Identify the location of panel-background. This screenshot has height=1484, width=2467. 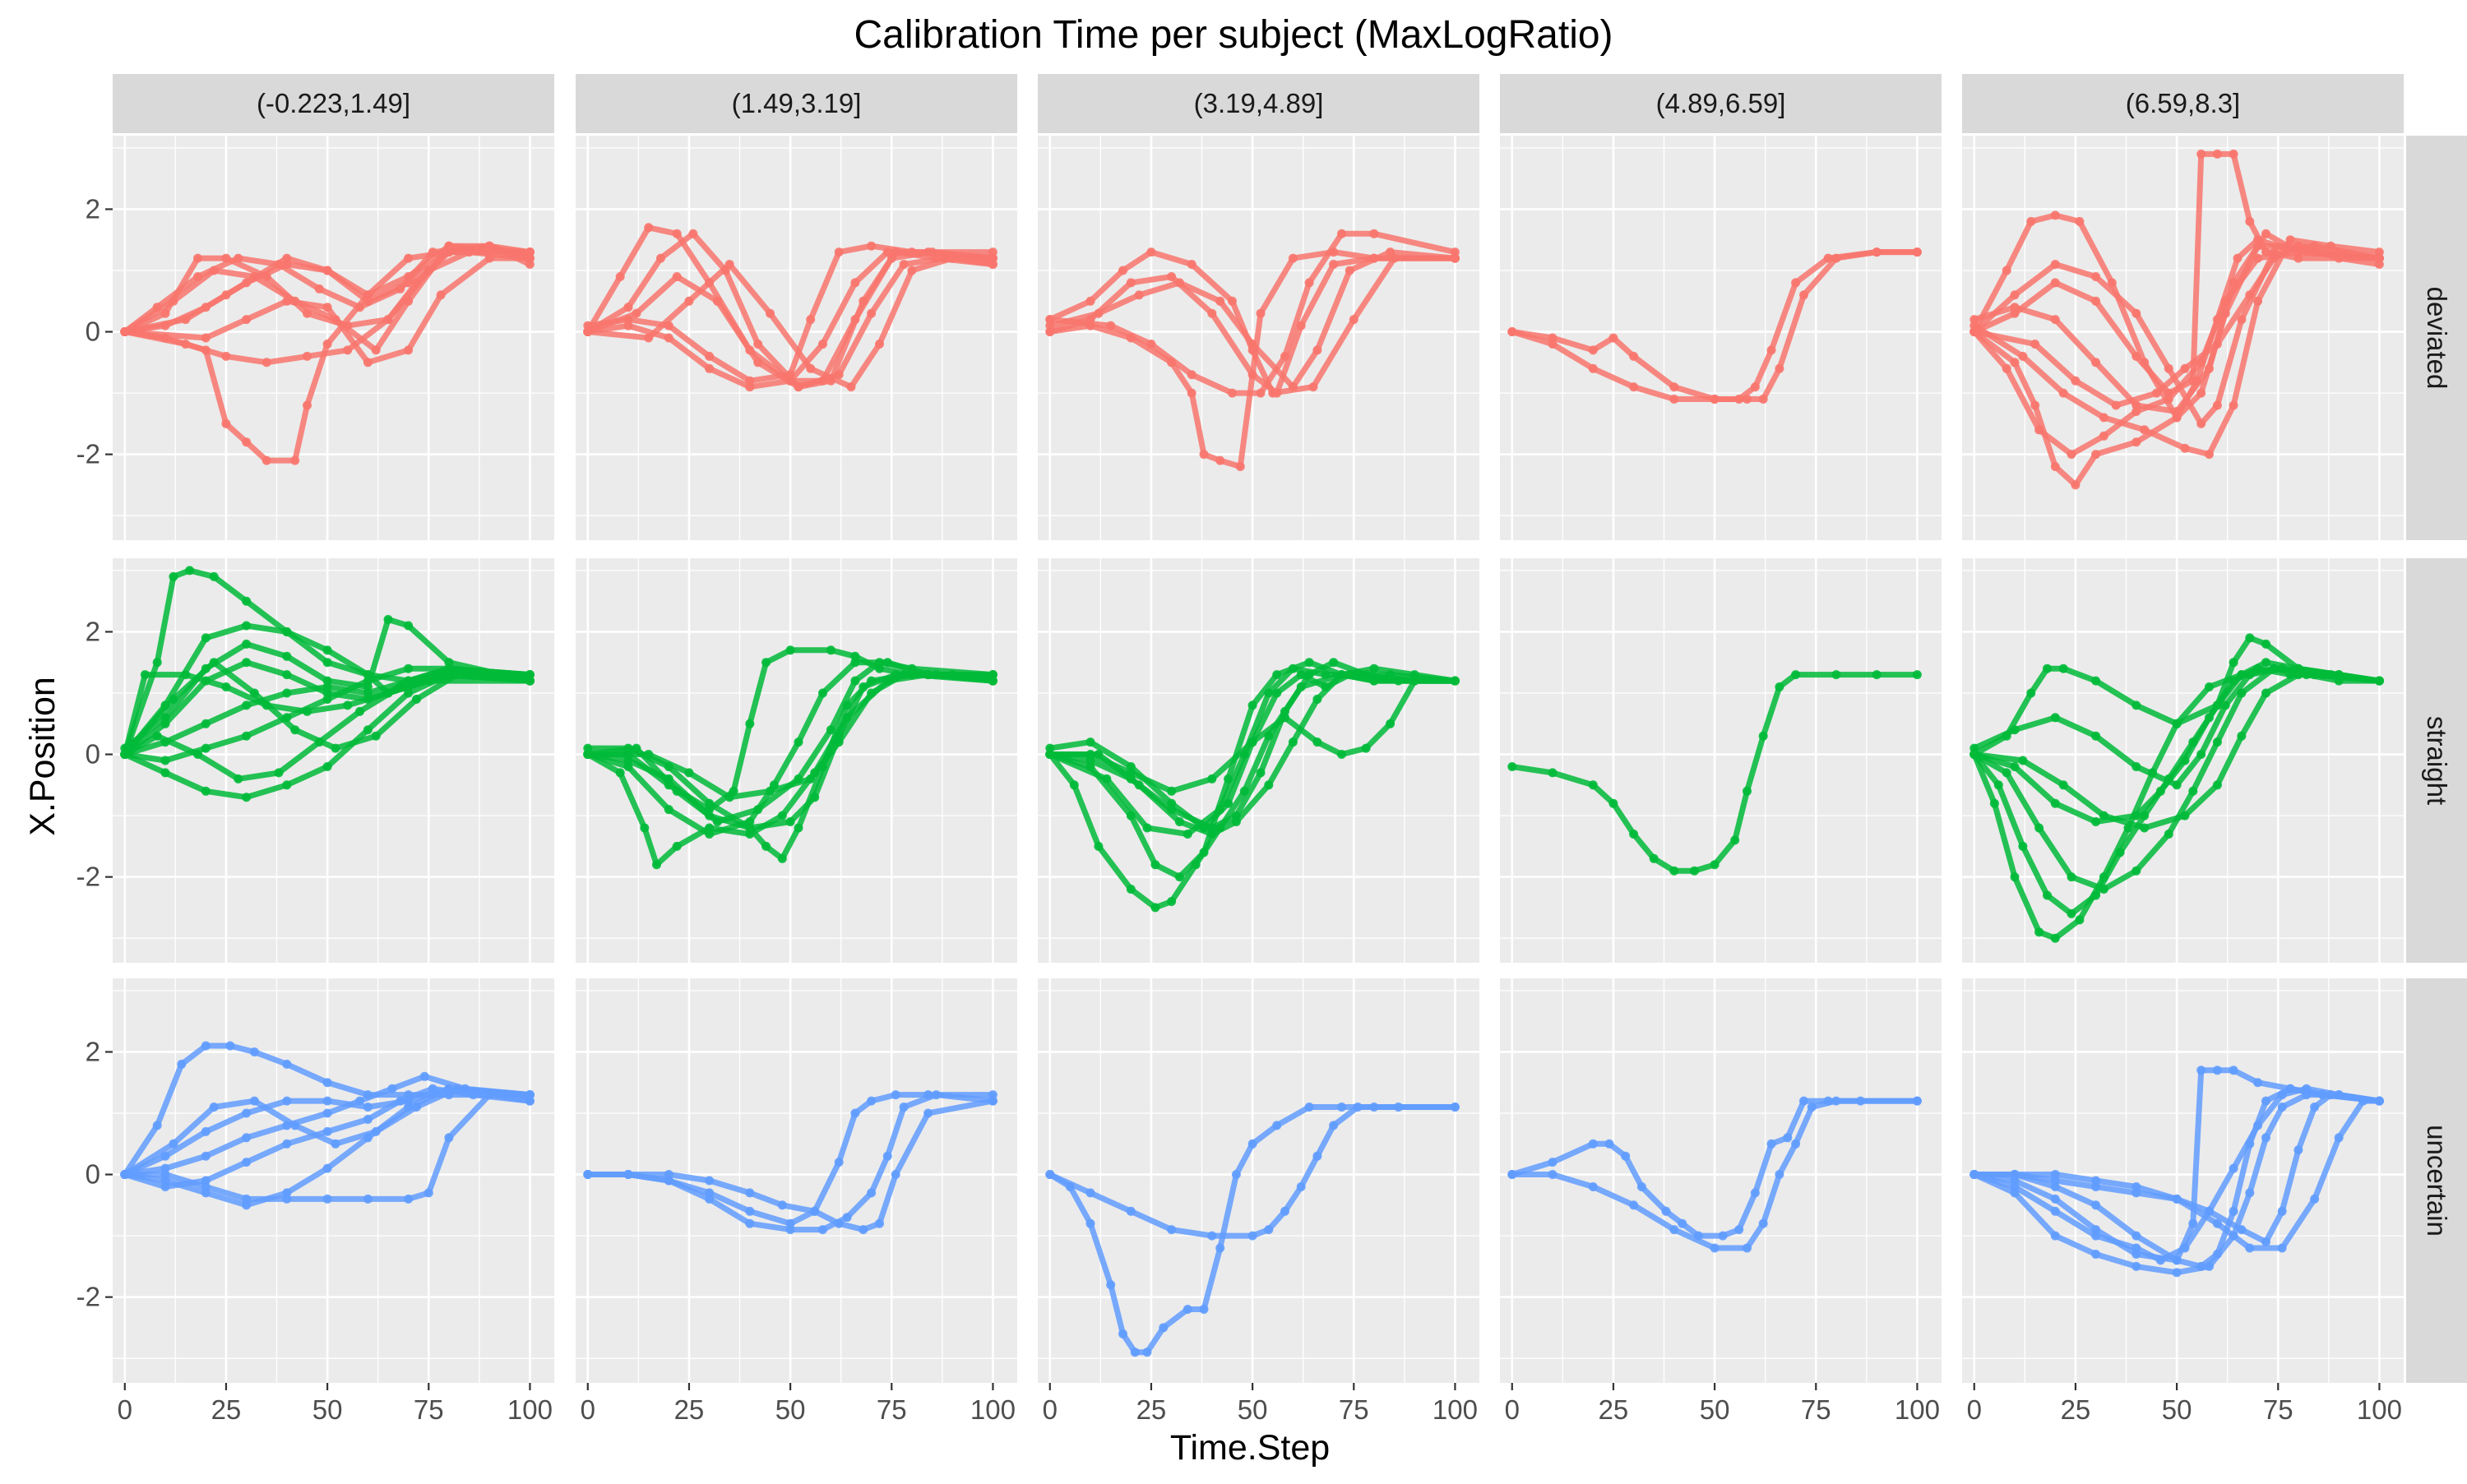
(797, 1180).